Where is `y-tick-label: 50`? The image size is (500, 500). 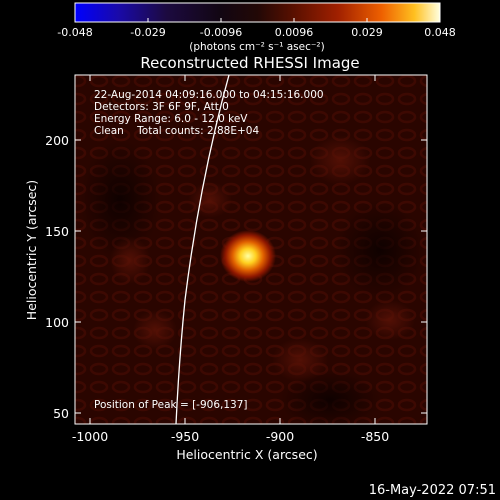 y-tick-label: 50 is located at coordinates (61, 413).